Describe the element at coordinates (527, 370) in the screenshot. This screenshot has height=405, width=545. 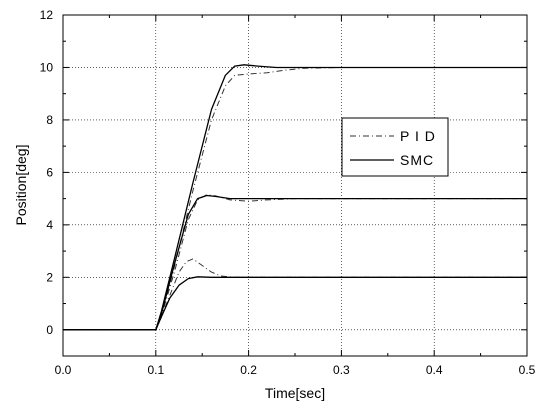
I see `x-tick-label: 0.5` at that location.